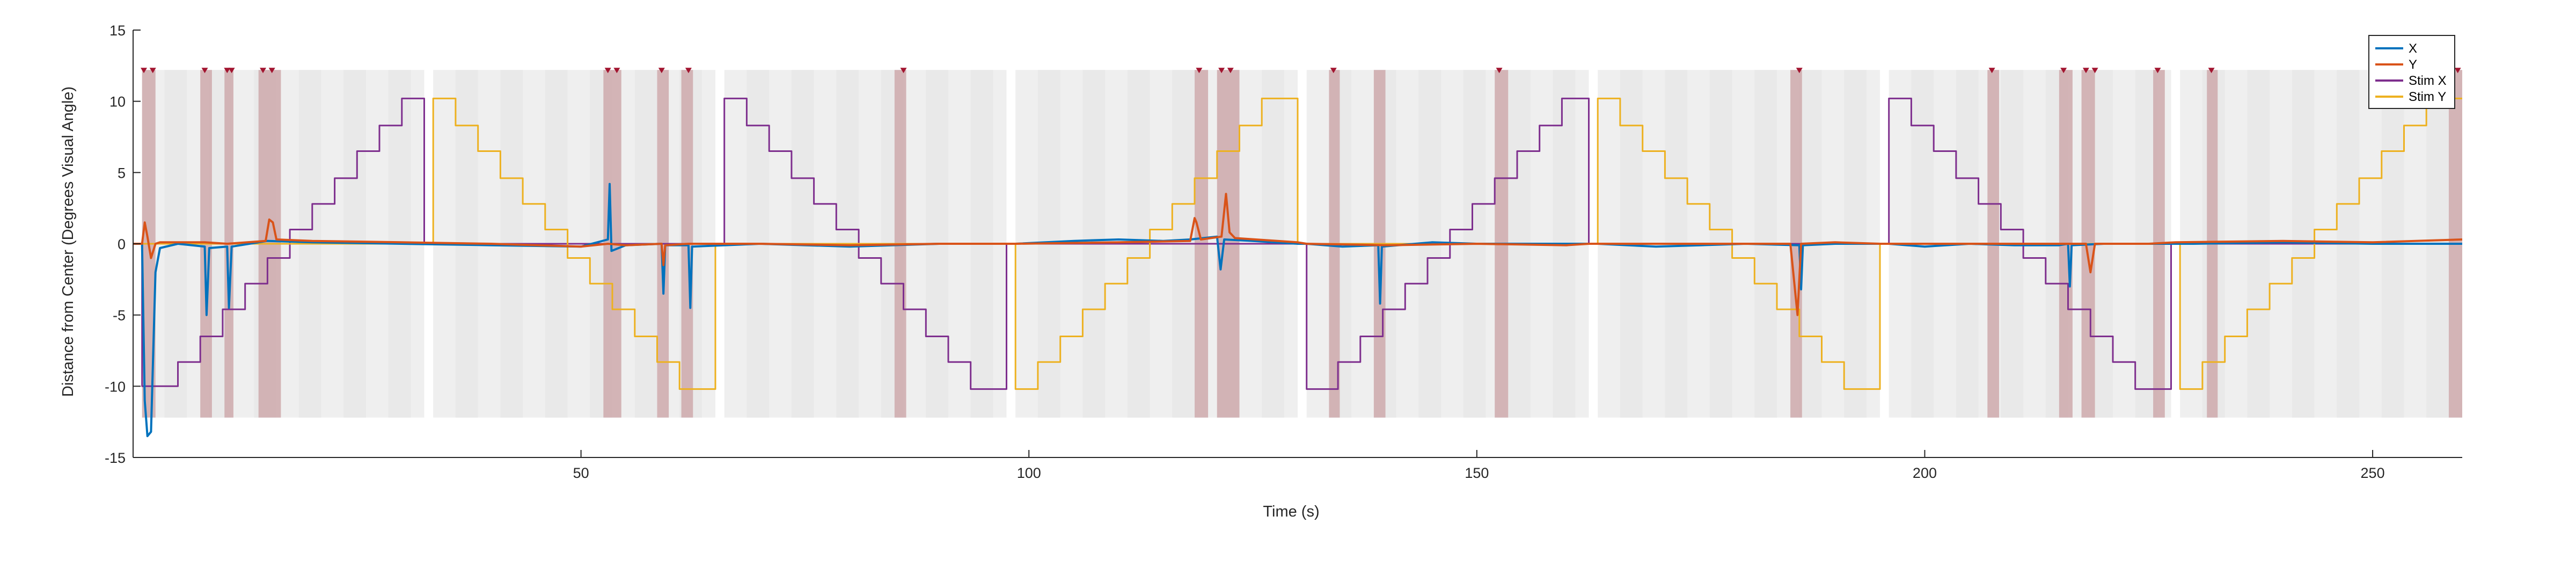  What do you see at coordinates (115, 458) in the screenshot?
I see `y-tick-label: -15` at bounding box center [115, 458].